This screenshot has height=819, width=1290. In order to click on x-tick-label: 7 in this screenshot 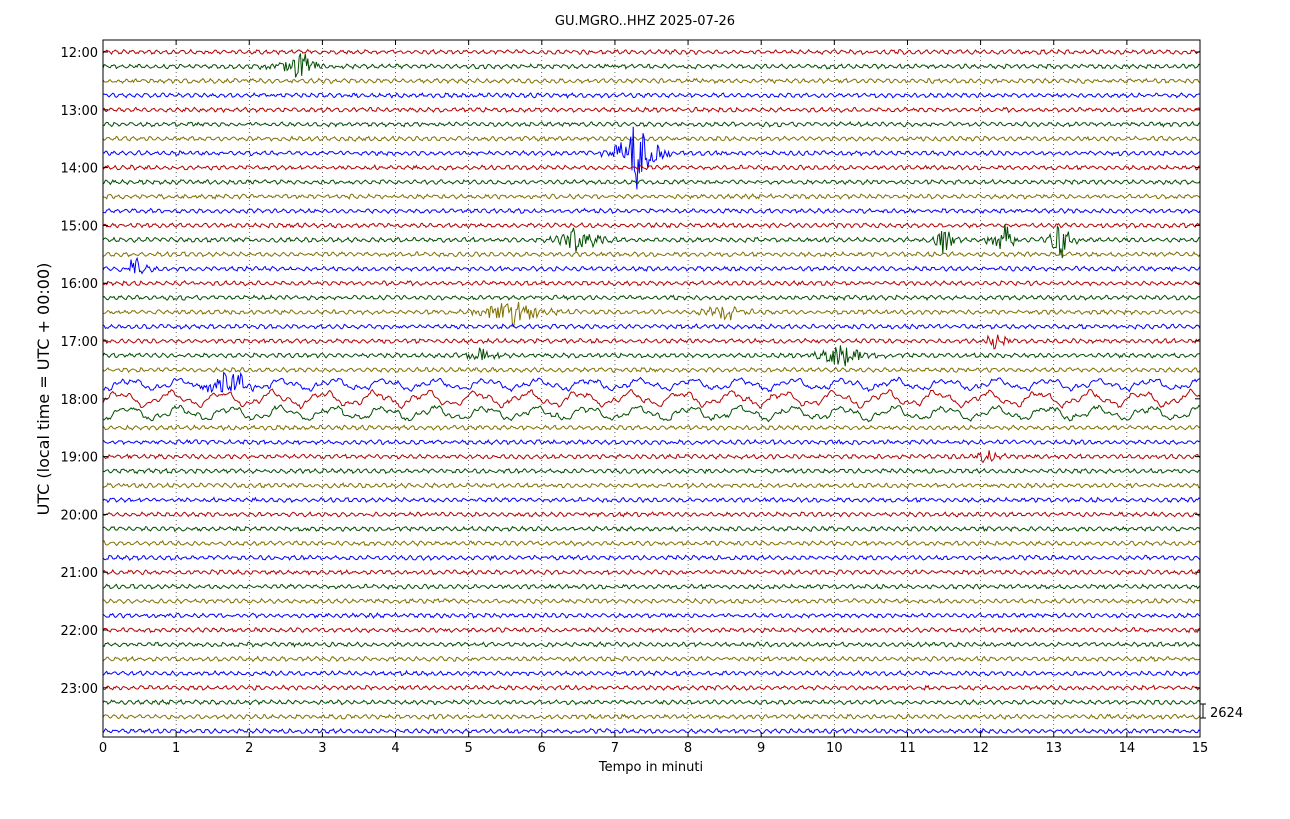, I will do `click(615, 748)`.